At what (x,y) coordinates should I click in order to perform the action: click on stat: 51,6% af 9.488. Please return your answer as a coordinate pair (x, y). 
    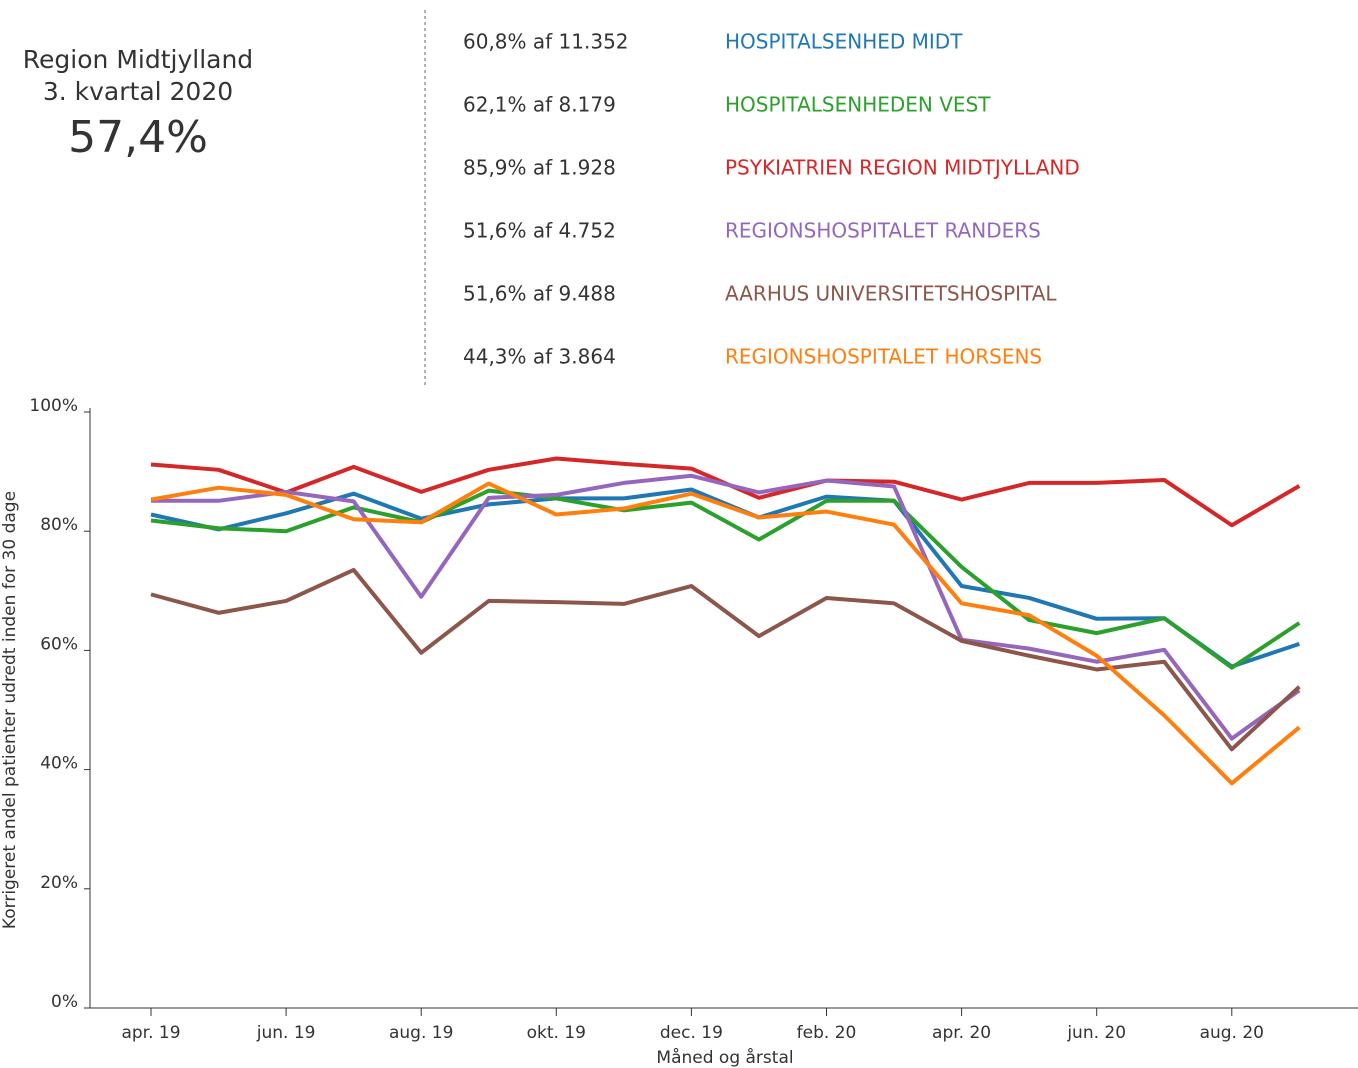
    Looking at the image, I should click on (539, 294).